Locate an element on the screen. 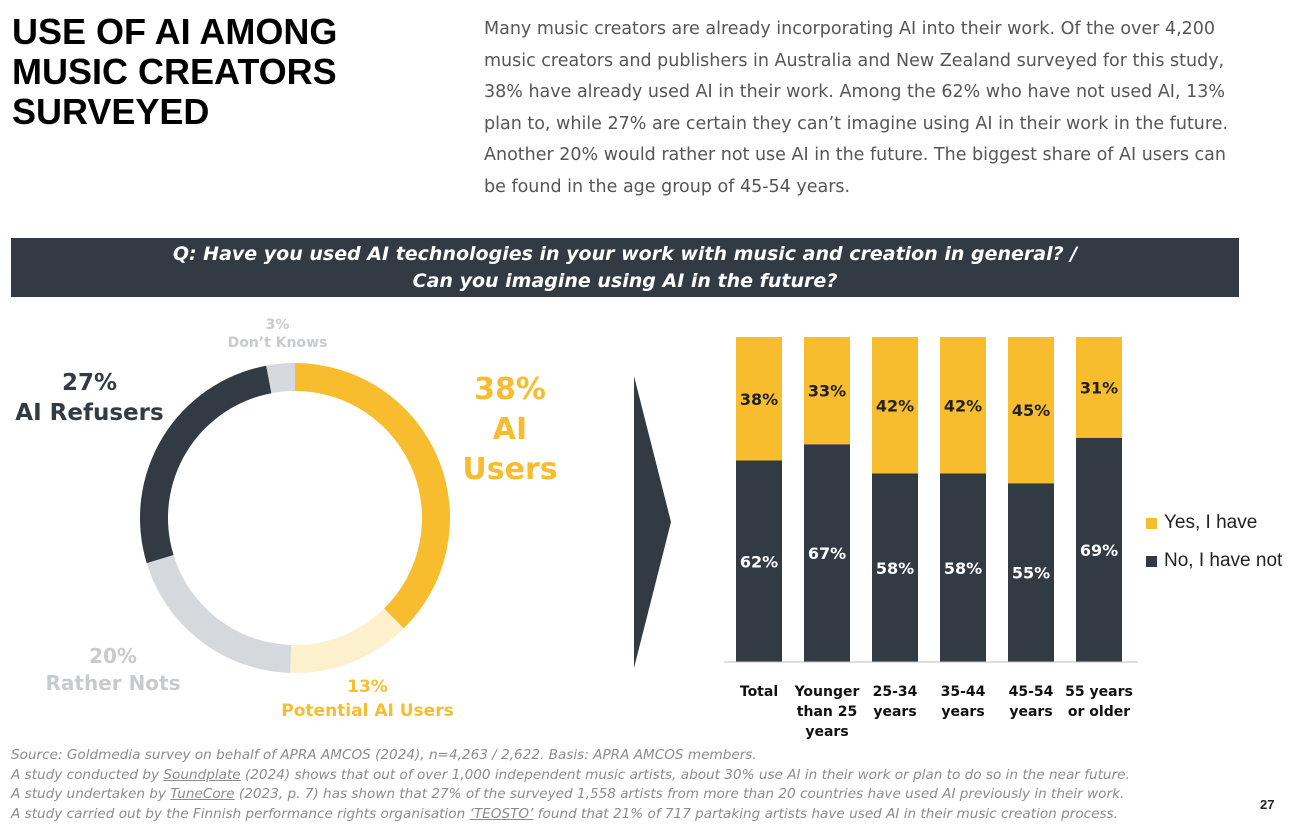  legend-yes: Yes, I have is located at coordinates (1201, 523).